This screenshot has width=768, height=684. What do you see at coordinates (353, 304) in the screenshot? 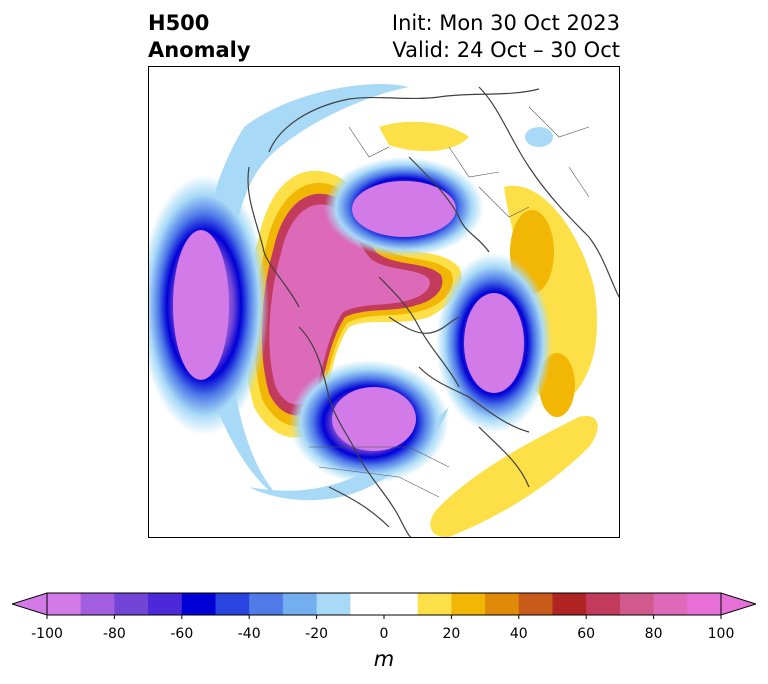
I see `positive-anomaly-main` at bounding box center [353, 304].